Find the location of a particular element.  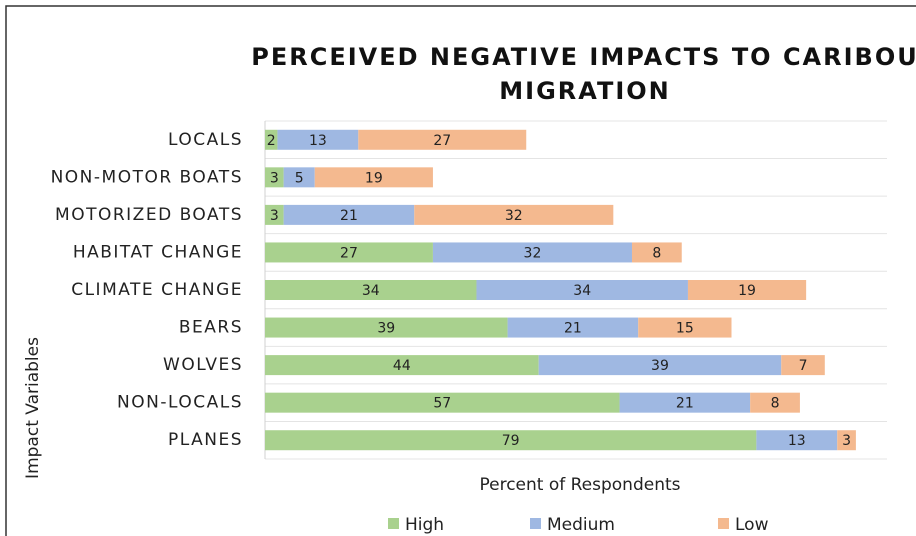

legend-label: High is located at coordinates (424, 525).